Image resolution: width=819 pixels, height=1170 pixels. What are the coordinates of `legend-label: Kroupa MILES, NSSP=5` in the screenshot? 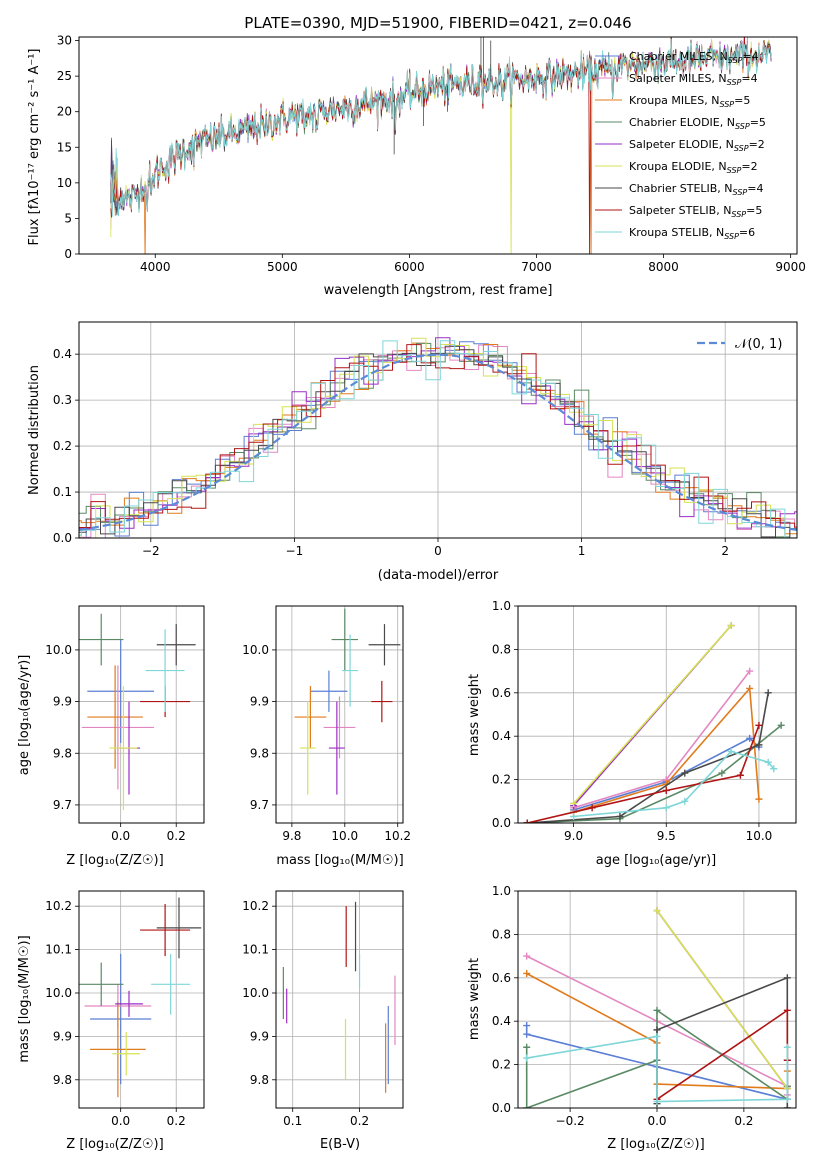 It's located at (689, 101).